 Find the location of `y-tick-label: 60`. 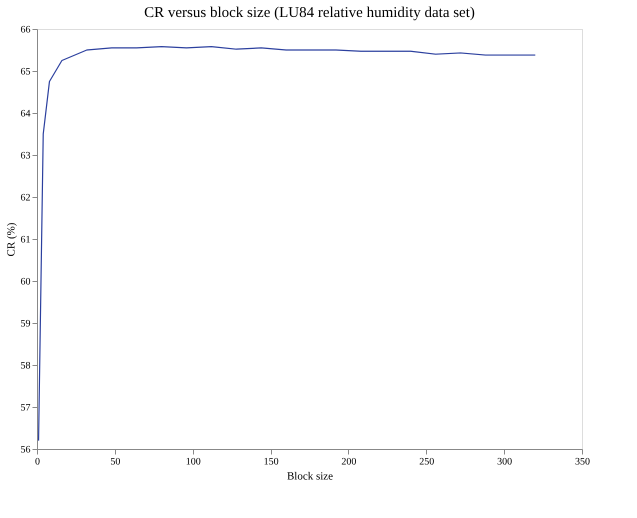

y-tick-label: 60 is located at coordinates (25, 282).